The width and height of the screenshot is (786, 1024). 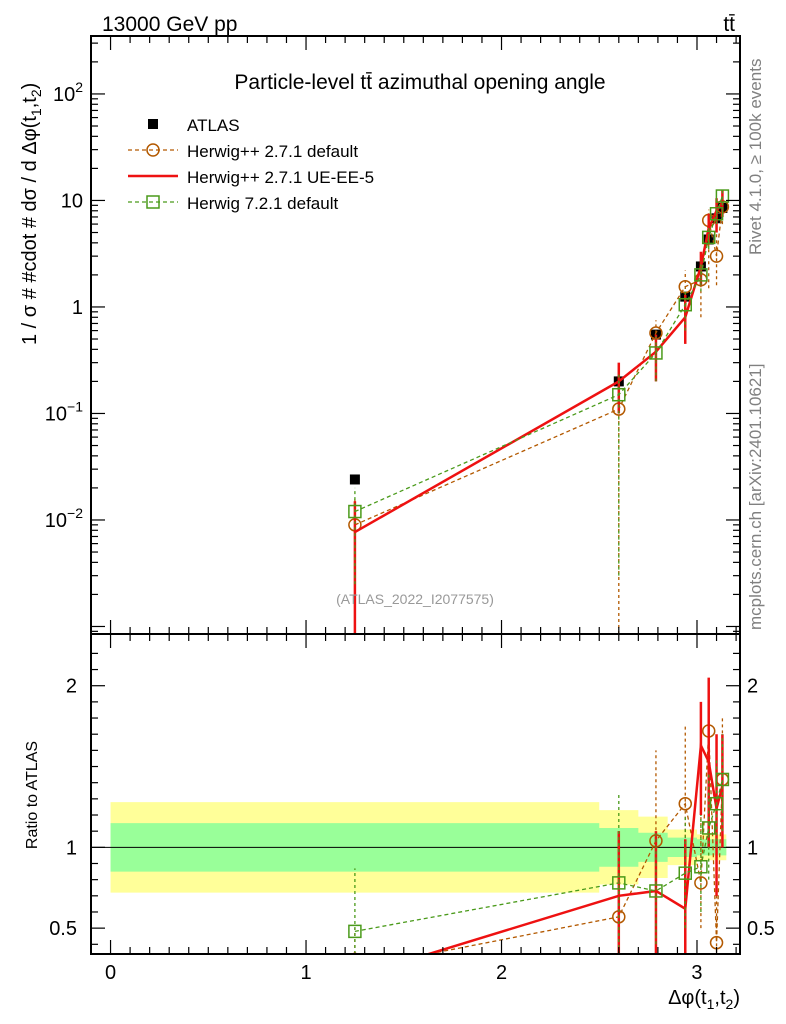 I want to click on main-y-tick-label: 10², so click(x=68, y=92).